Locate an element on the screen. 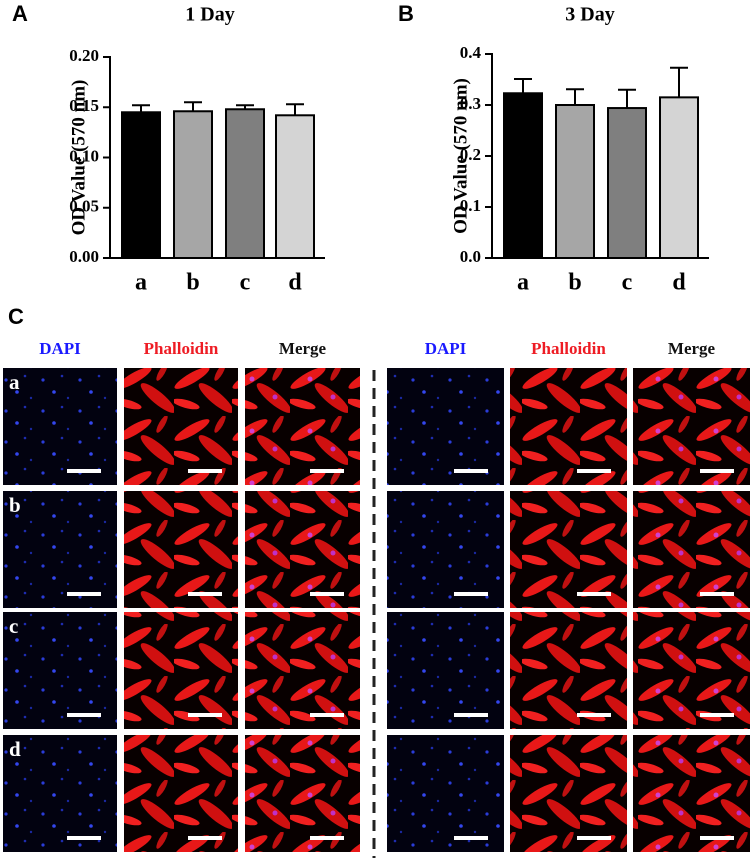 The image size is (754, 862). row-label: a is located at coordinates (14, 382).